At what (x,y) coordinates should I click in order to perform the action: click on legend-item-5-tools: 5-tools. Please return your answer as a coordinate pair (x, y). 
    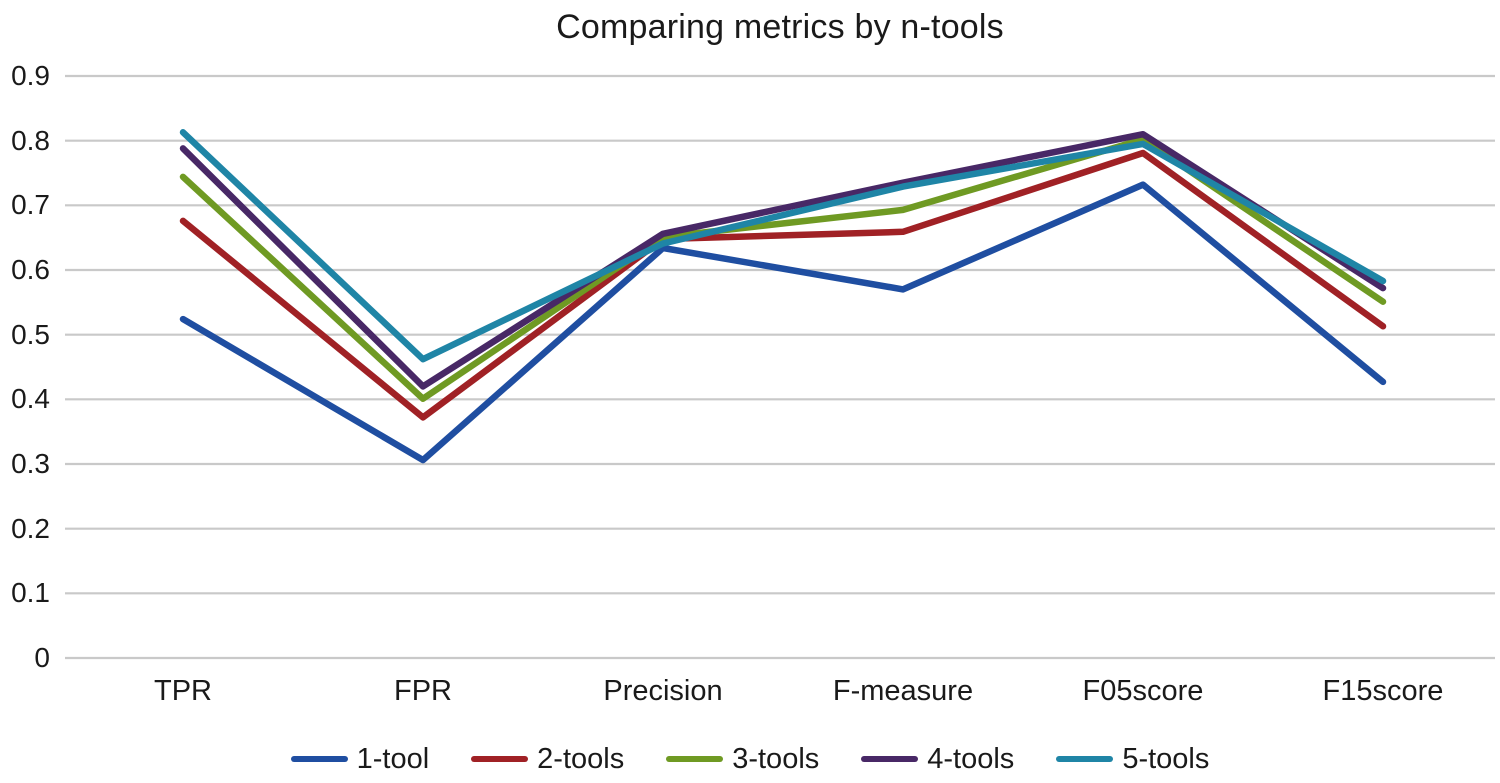
    Looking at the image, I should click on (1132, 759).